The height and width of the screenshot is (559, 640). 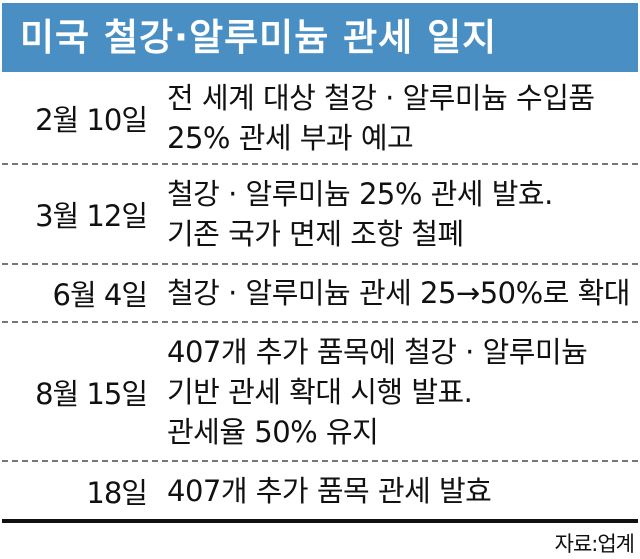 What do you see at coordinates (91, 393) in the screenshot?
I see `row-date: 8월 15일` at bounding box center [91, 393].